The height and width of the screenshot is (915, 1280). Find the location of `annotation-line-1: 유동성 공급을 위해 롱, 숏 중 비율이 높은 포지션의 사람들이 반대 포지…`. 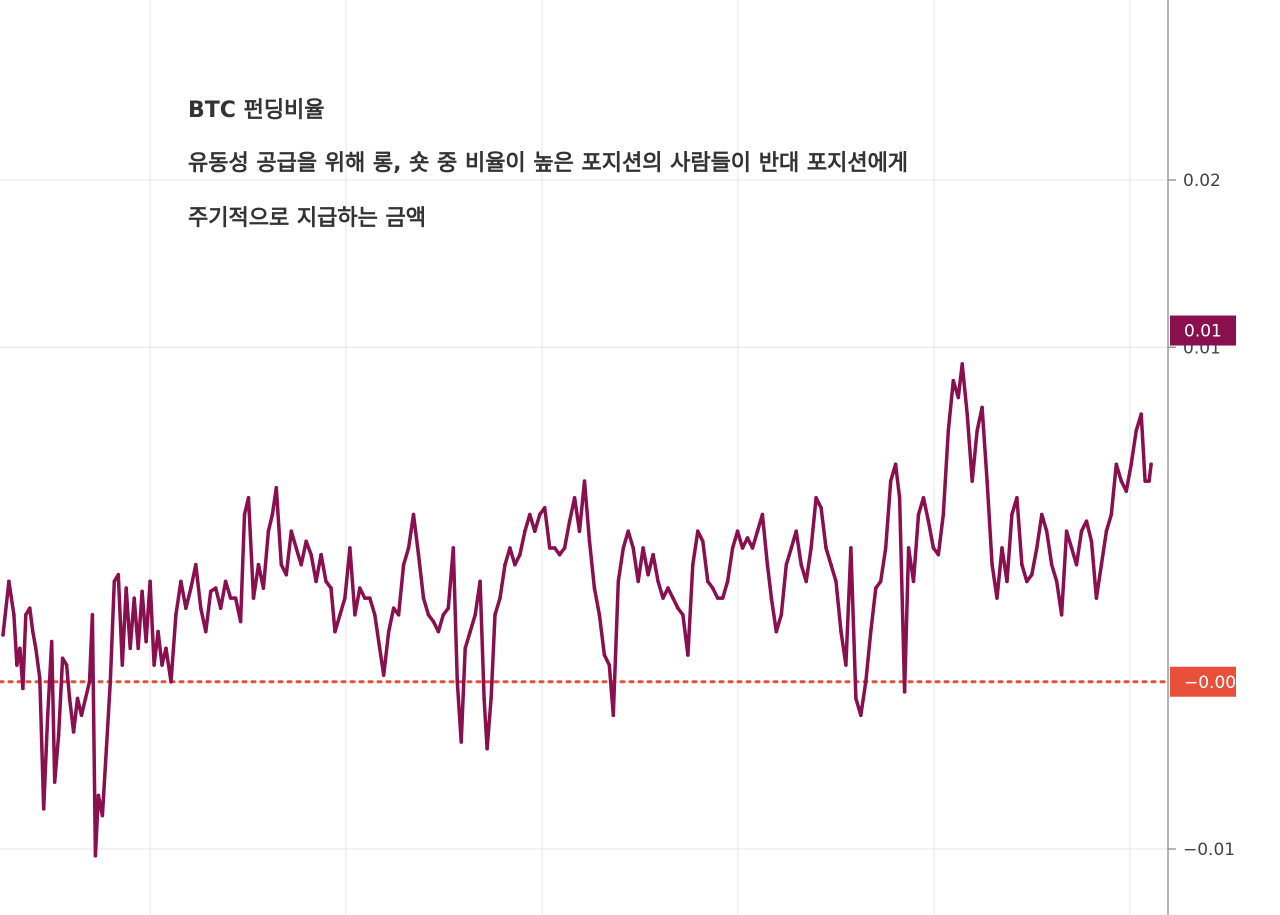

annotation-line-1: 유동성 공급을 위해 롱, 숏 중 비율이 높은 포지션의 사람들이 반대 포지… is located at coordinates (548, 163).